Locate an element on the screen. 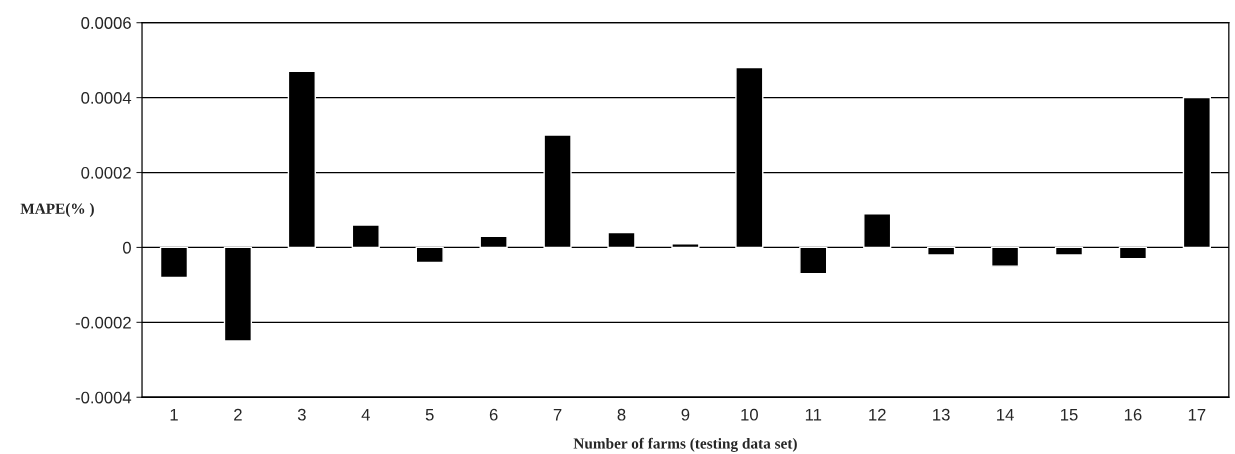  y-tick-label: 0.0002 is located at coordinates (106, 172).